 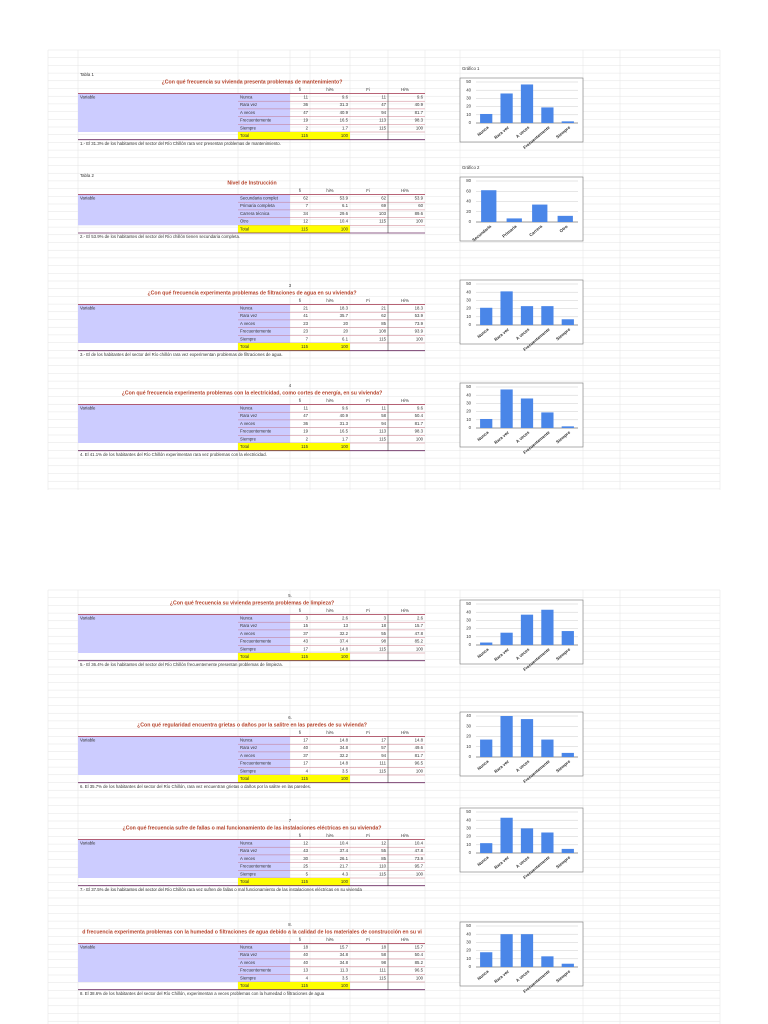 What do you see at coordinates (344, 213) in the screenshot?
I see `cell-value: 29.6` at bounding box center [344, 213].